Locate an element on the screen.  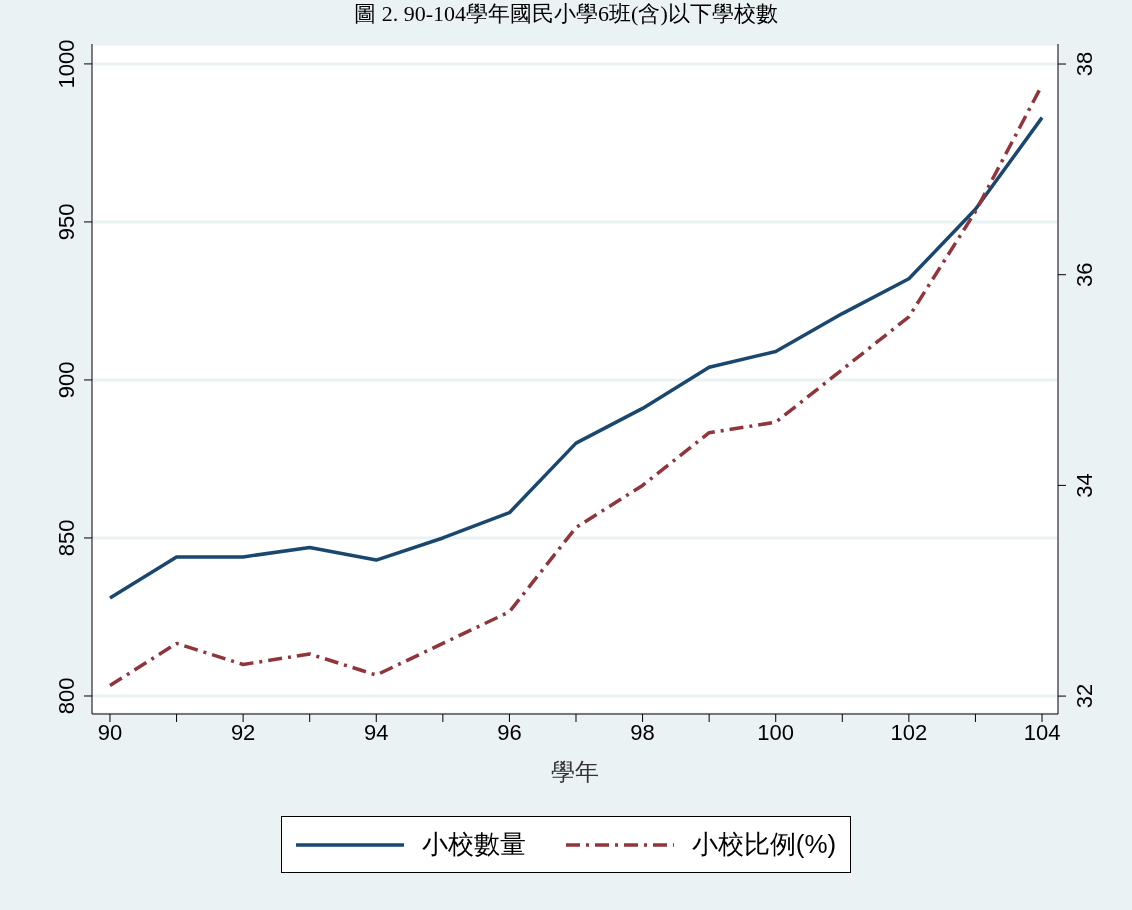
y-tick-label: 850 is located at coordinates (66, 538).